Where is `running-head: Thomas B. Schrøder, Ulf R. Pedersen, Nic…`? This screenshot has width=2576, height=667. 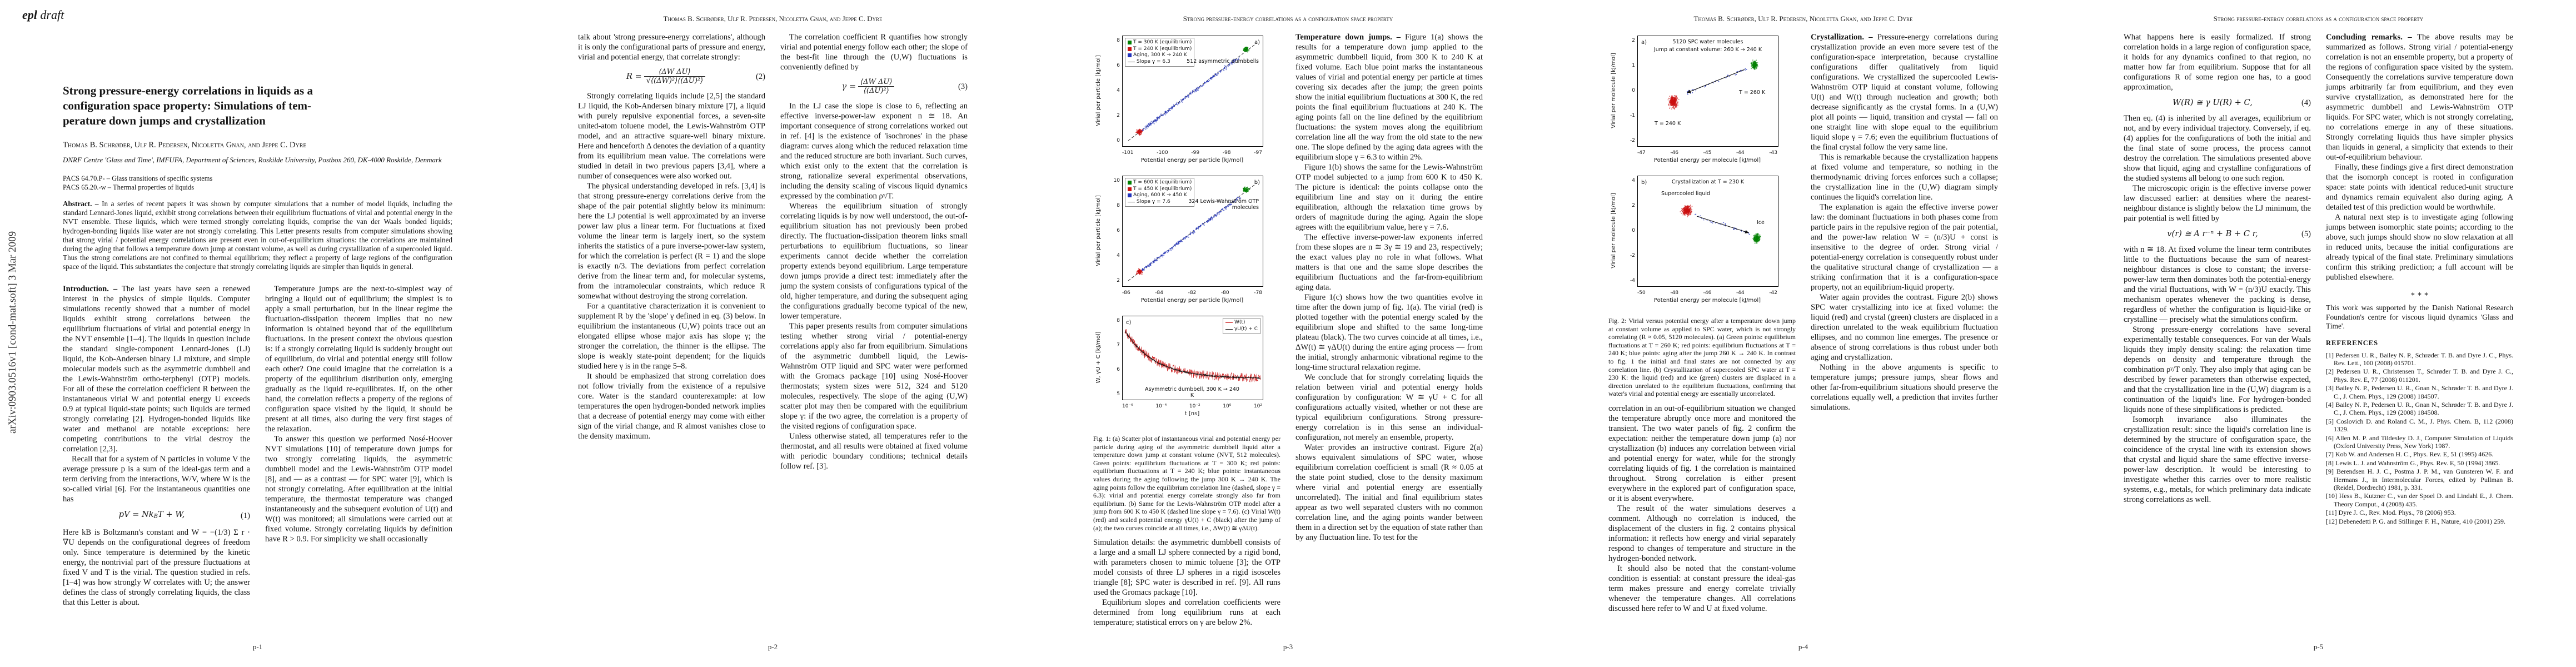 running-head: Thomas B. Schrøder, Ulf R. Pedersen, Nic… is located at coordinates (773, 18).